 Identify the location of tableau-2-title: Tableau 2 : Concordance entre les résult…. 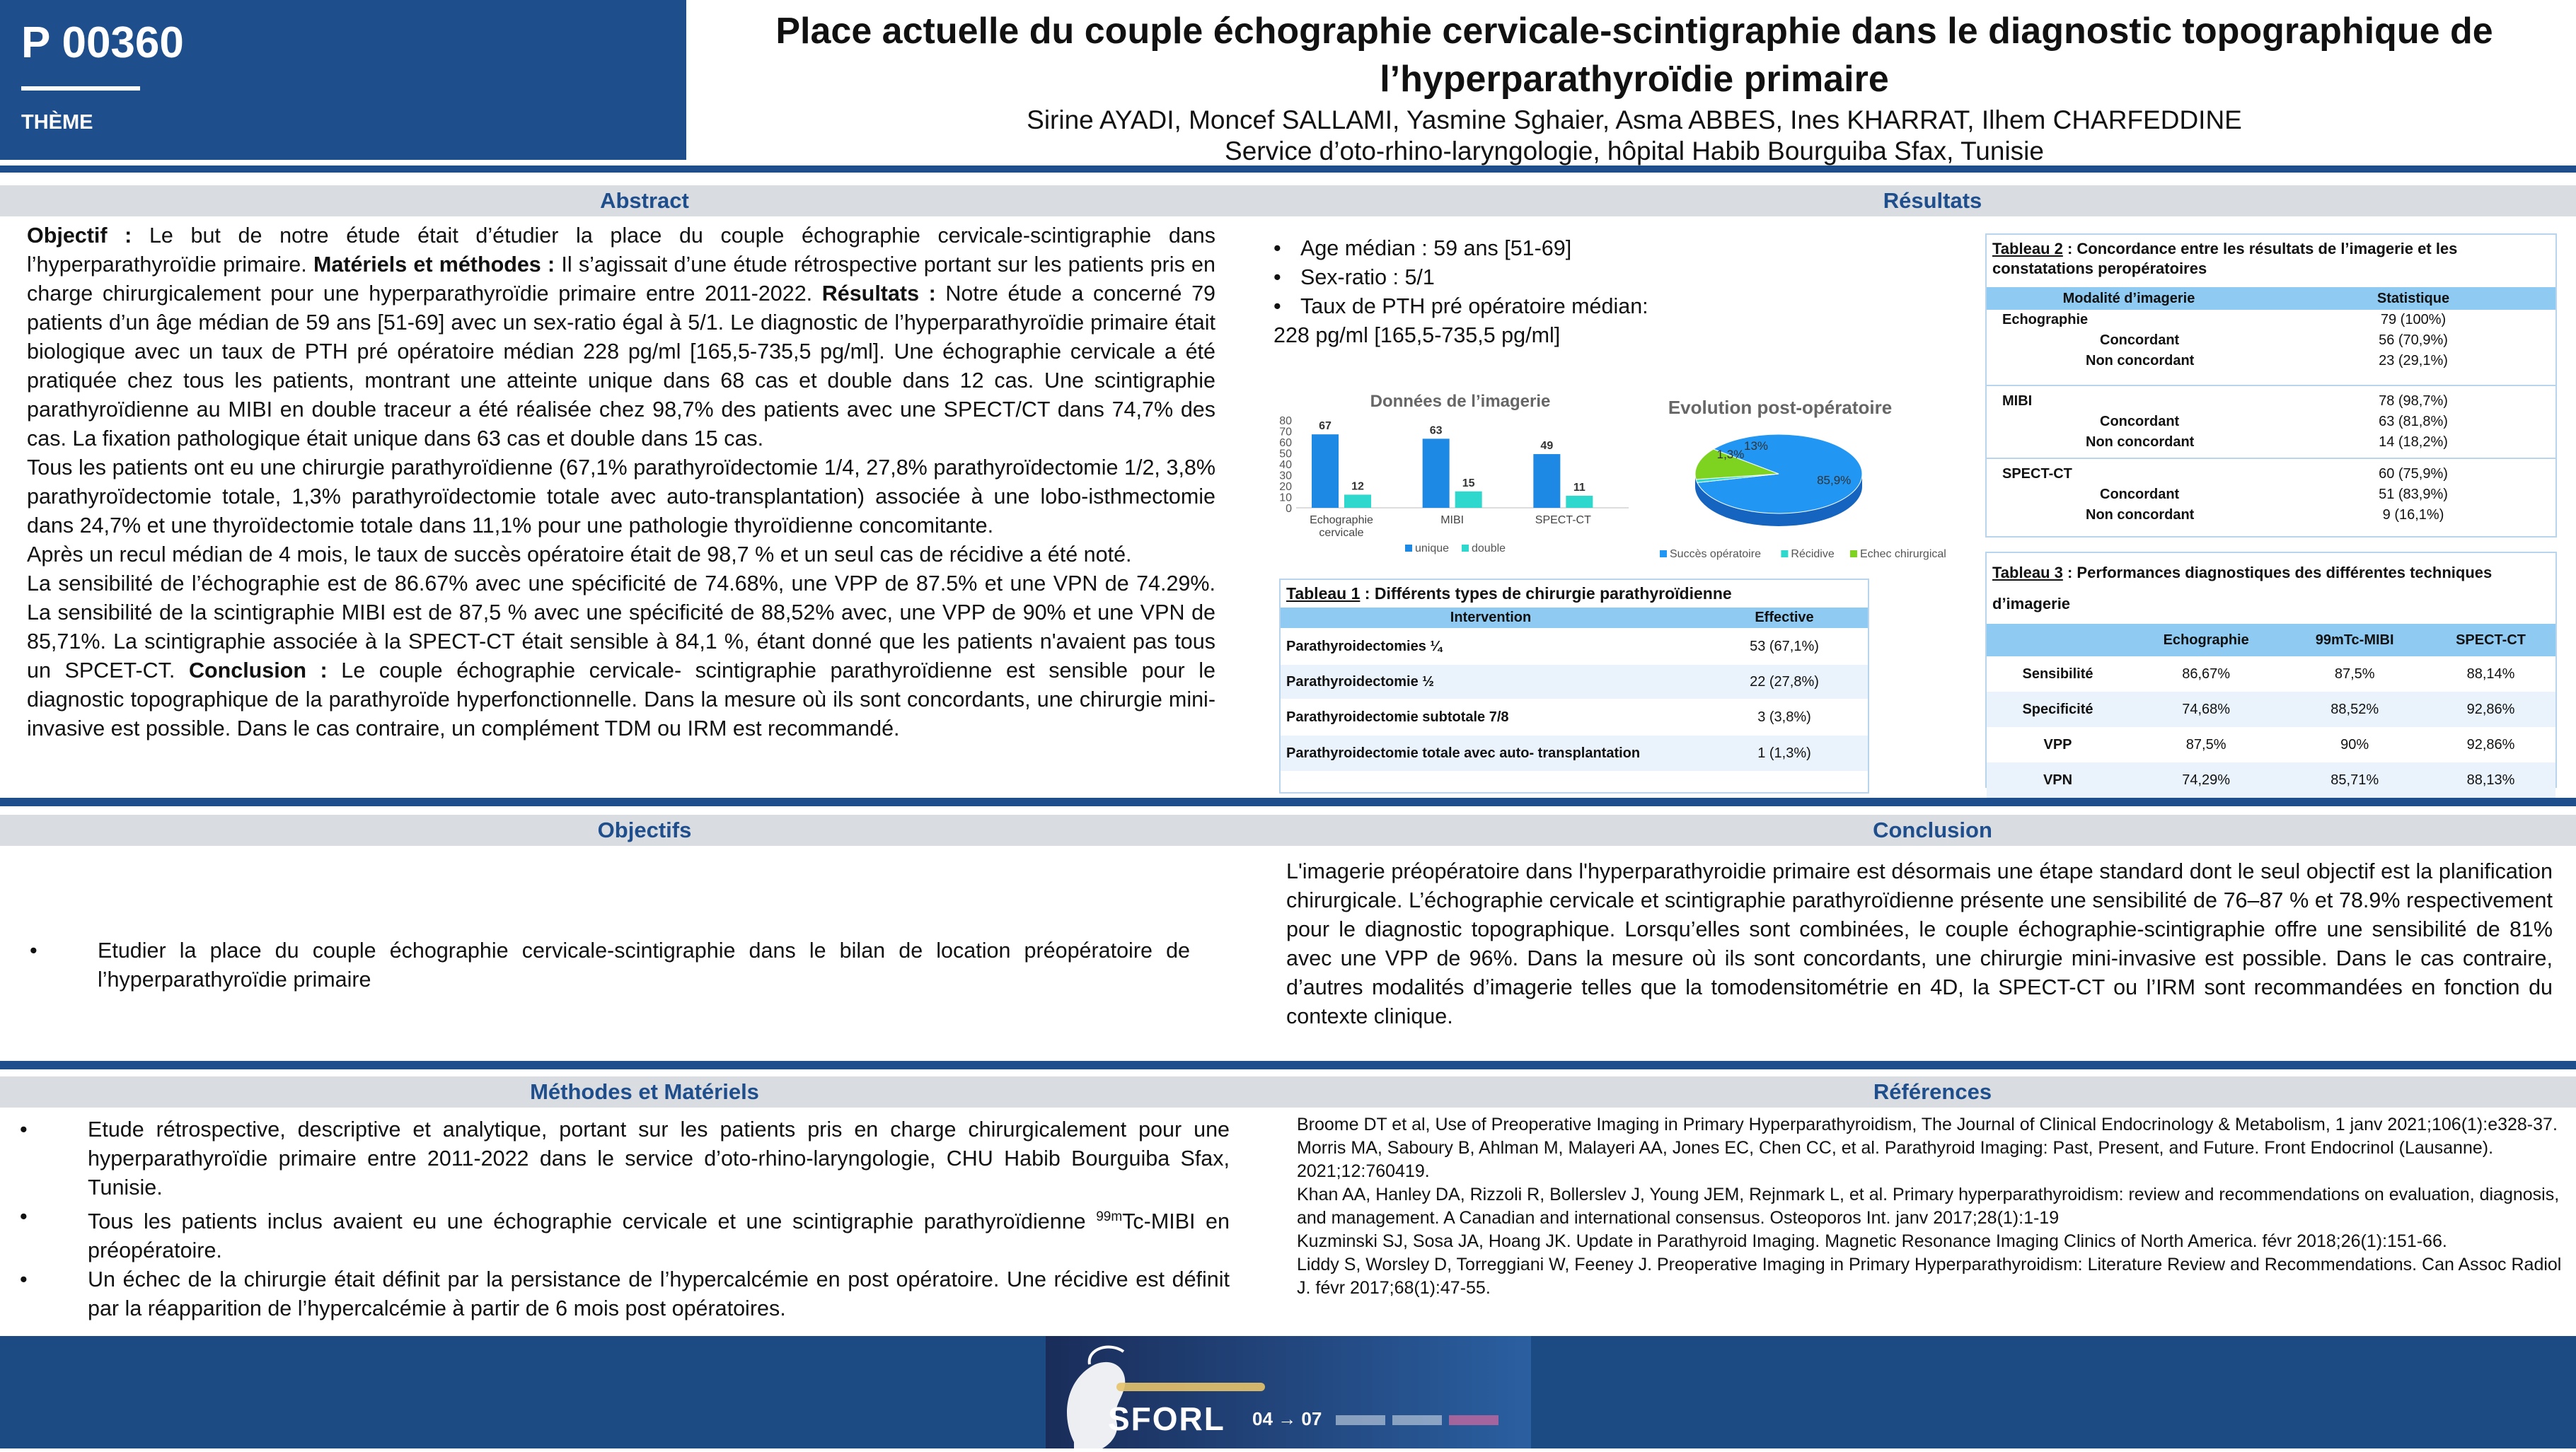
(2271, 259).